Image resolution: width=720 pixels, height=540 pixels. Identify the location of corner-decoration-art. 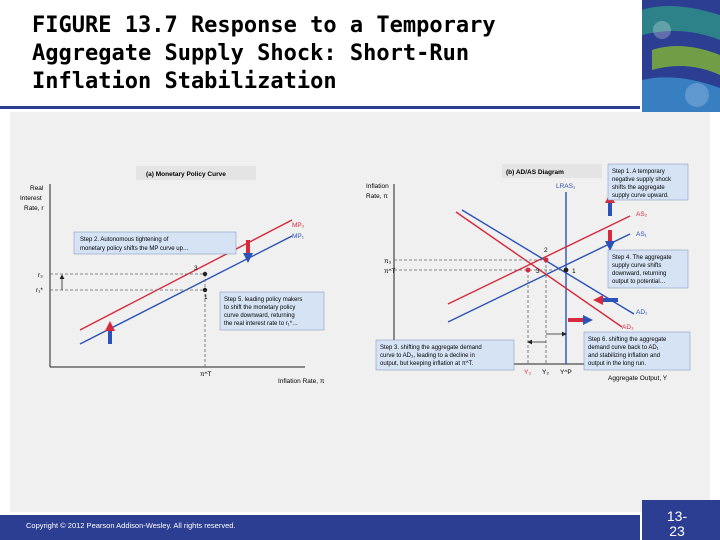
(681, 56).